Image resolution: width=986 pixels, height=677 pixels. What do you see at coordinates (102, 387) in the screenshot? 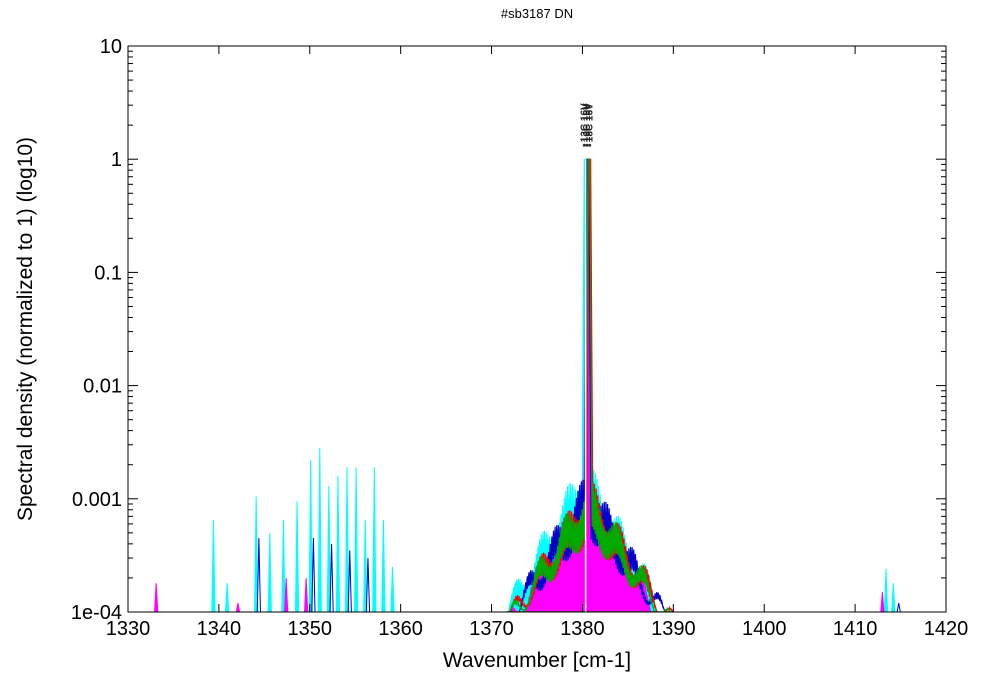
I see `y-tick-label-2: 0.01` at bounding box center [102, 387].